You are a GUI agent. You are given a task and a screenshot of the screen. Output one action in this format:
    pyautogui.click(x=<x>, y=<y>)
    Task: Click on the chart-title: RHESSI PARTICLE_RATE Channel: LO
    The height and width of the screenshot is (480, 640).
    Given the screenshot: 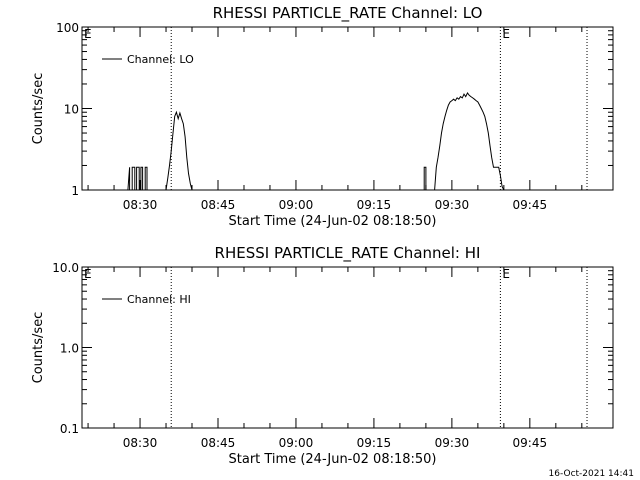 What is the action you would take?
    pyautogui.click(x=348, y=13)
    